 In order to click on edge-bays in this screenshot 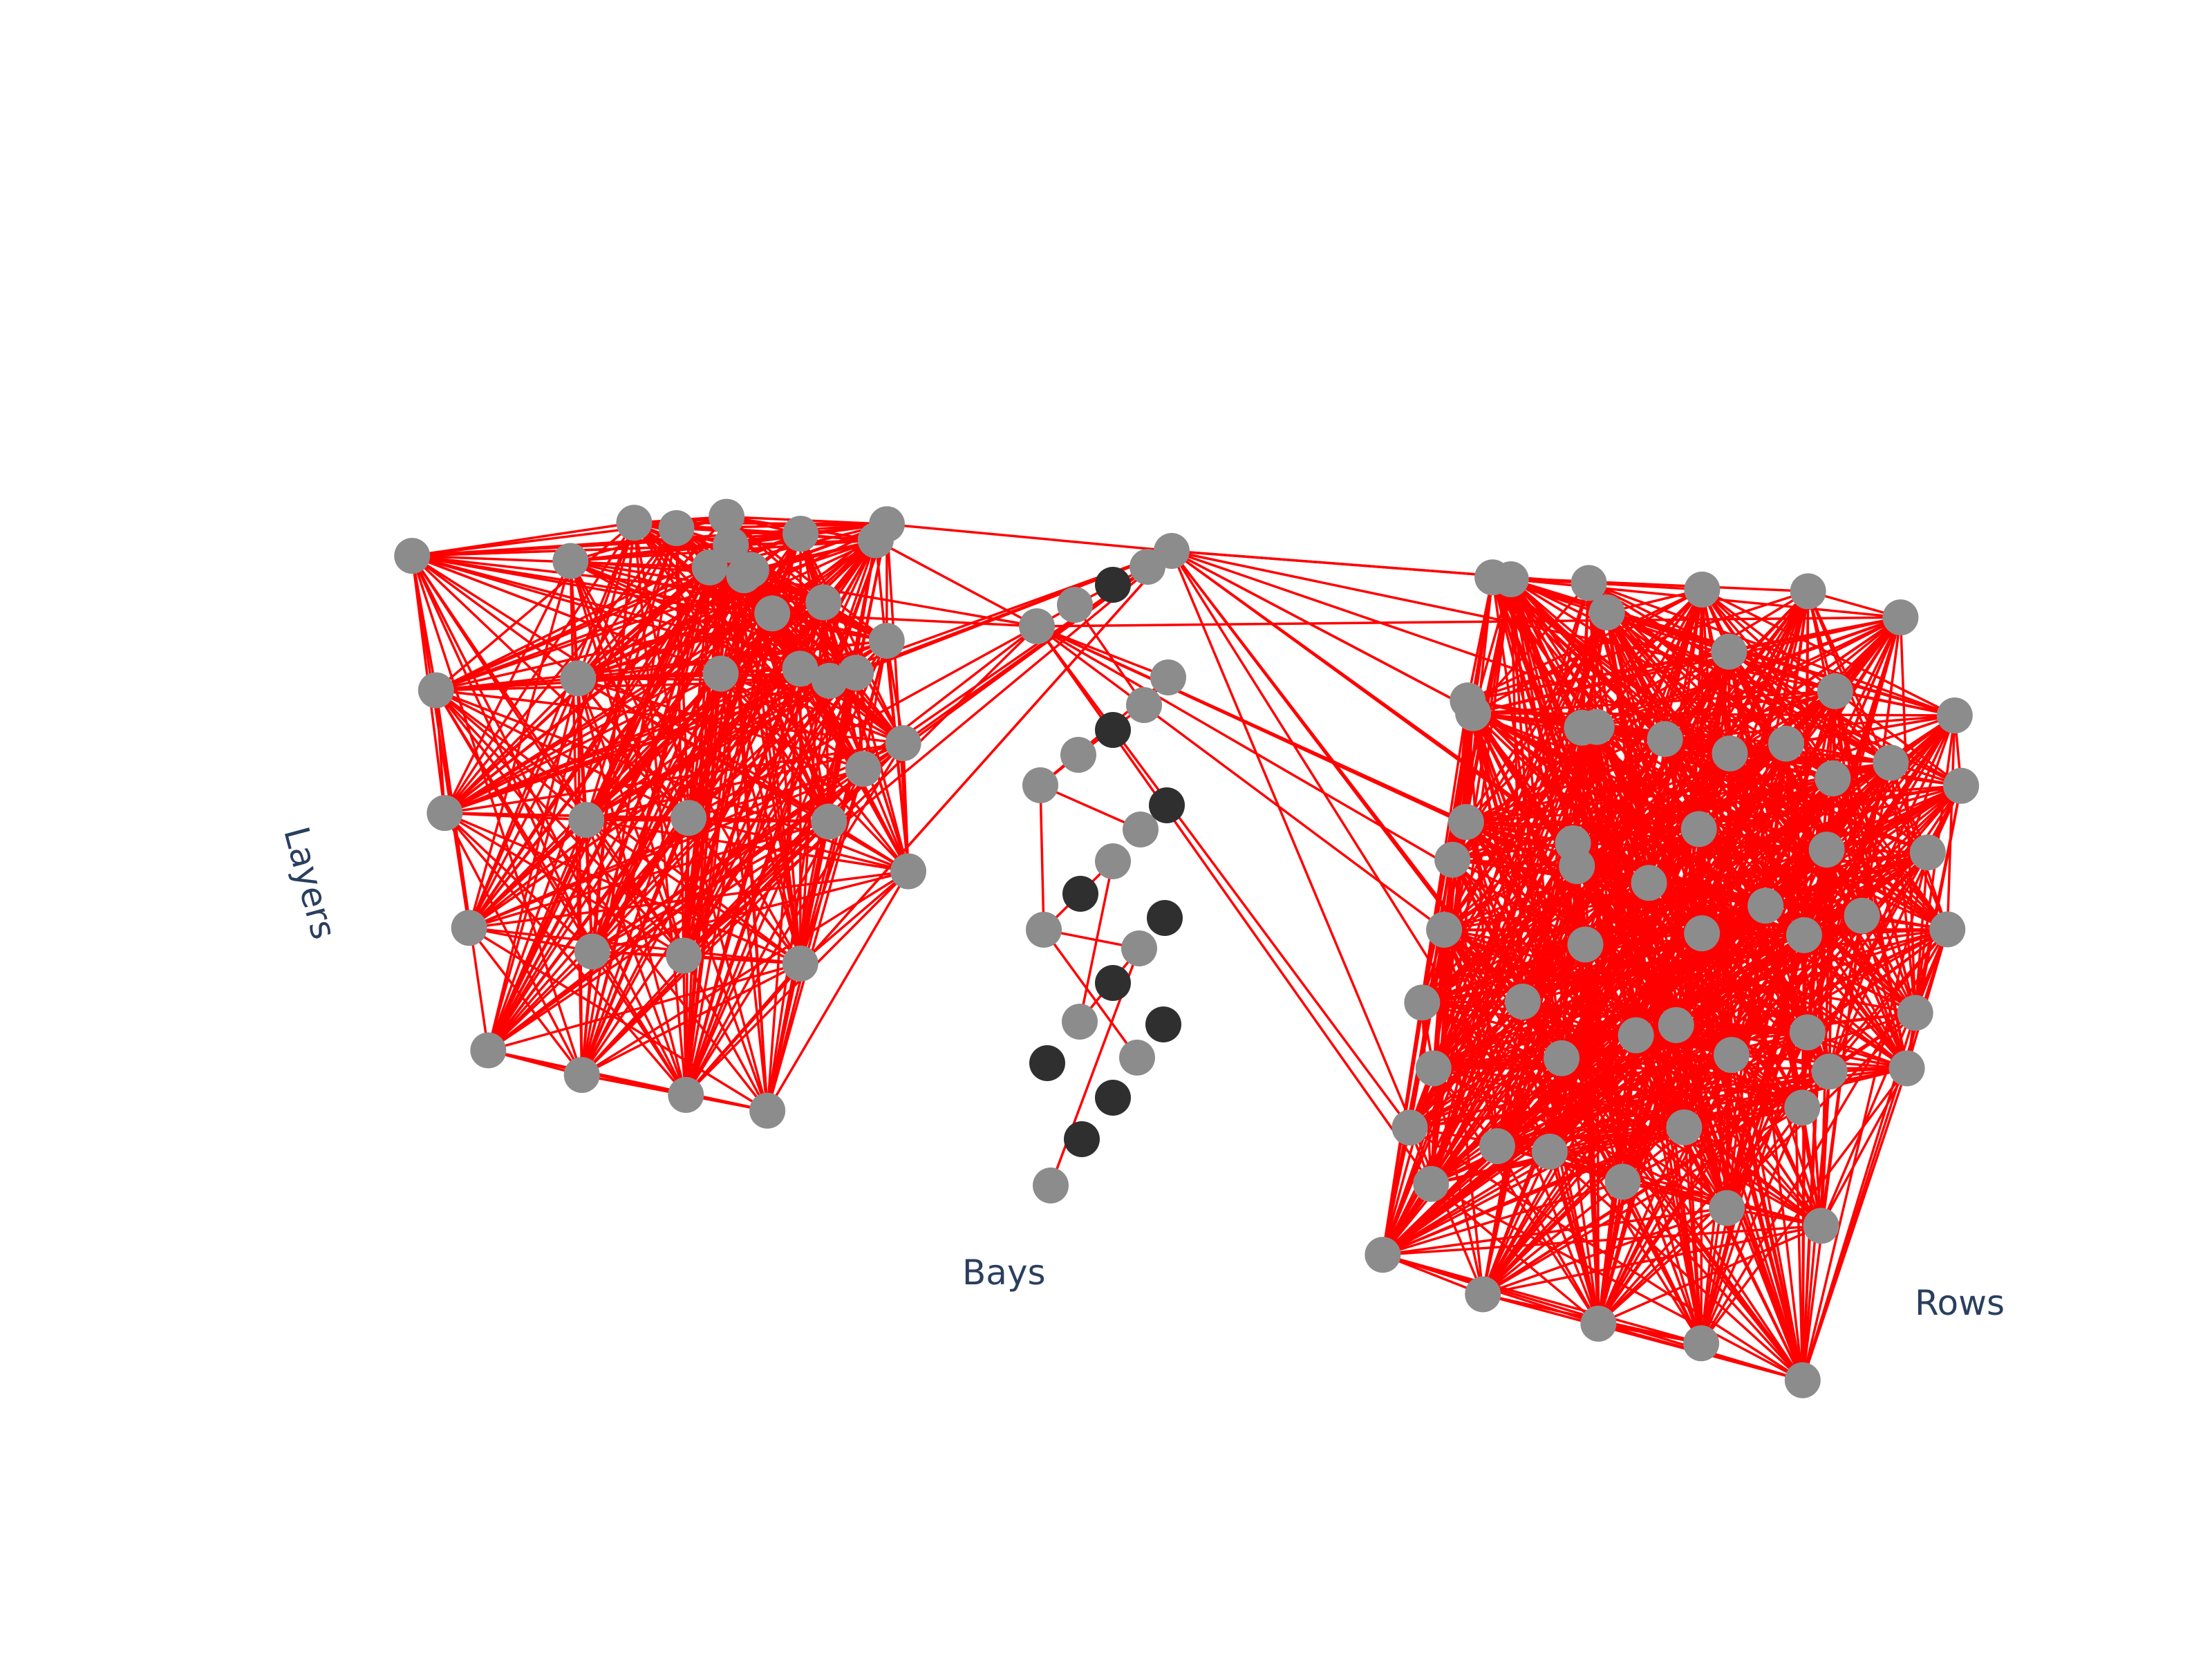, I will do `click(1090, 807)`.